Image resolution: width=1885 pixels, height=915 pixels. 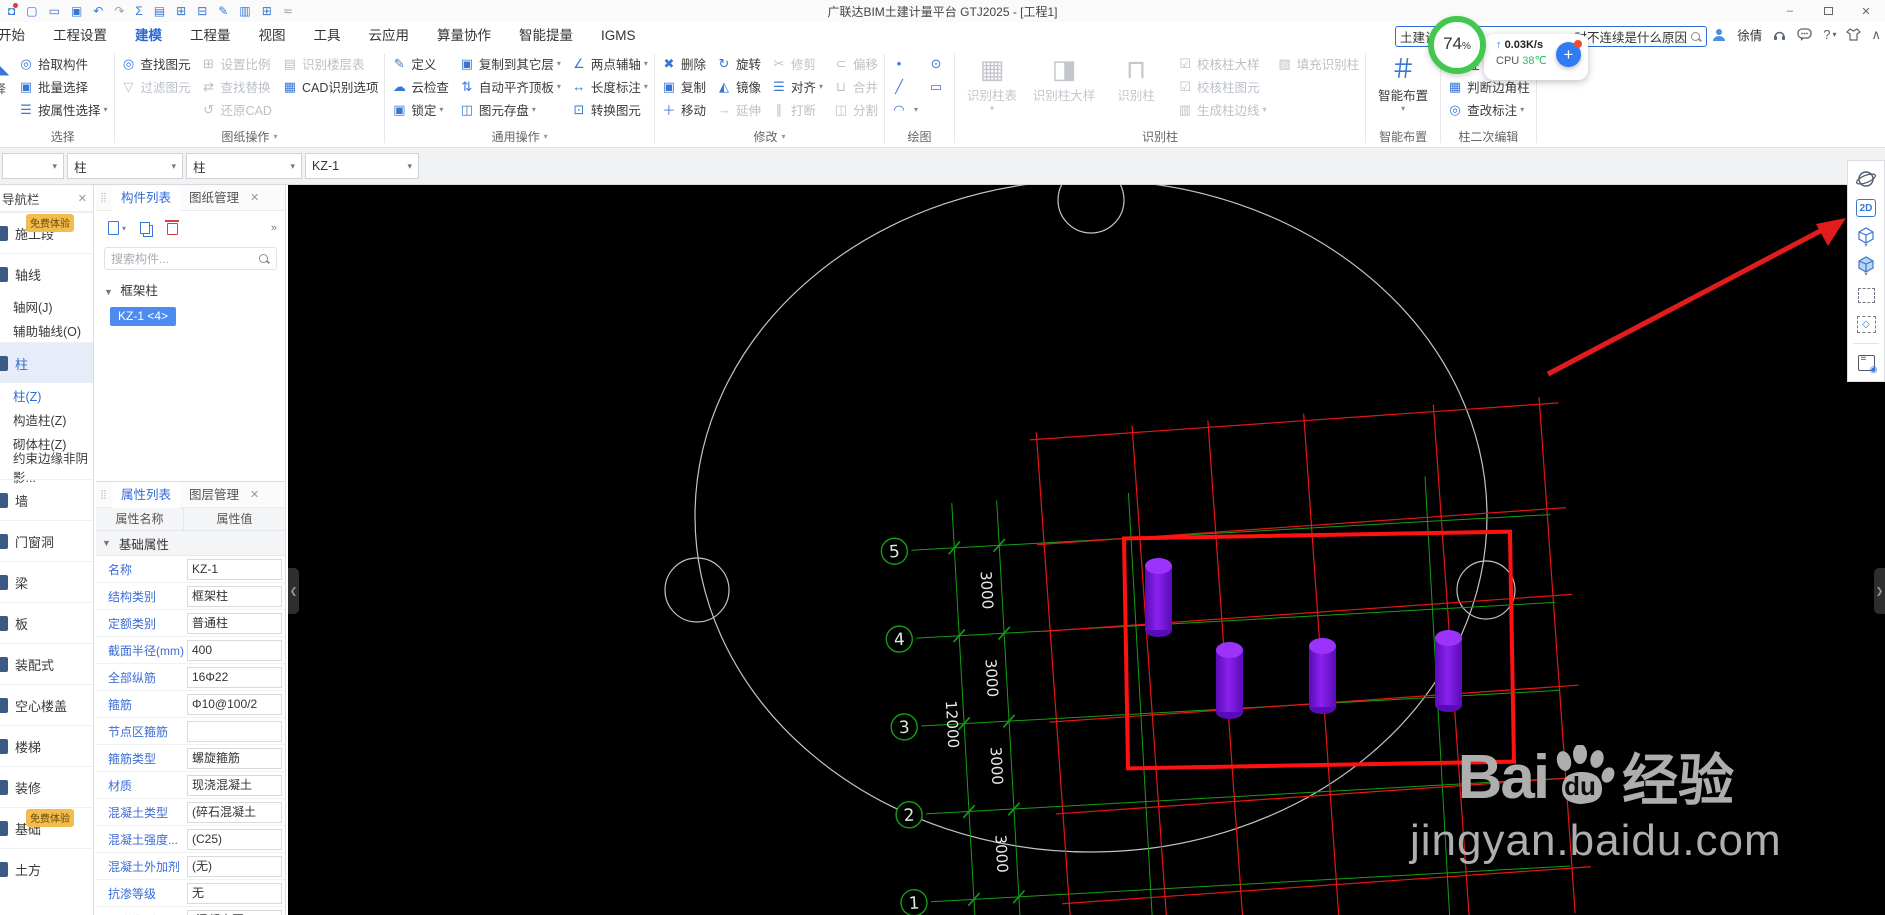 I want to click on nav-item-轴线: 轴线, so click(x=46, y=273).